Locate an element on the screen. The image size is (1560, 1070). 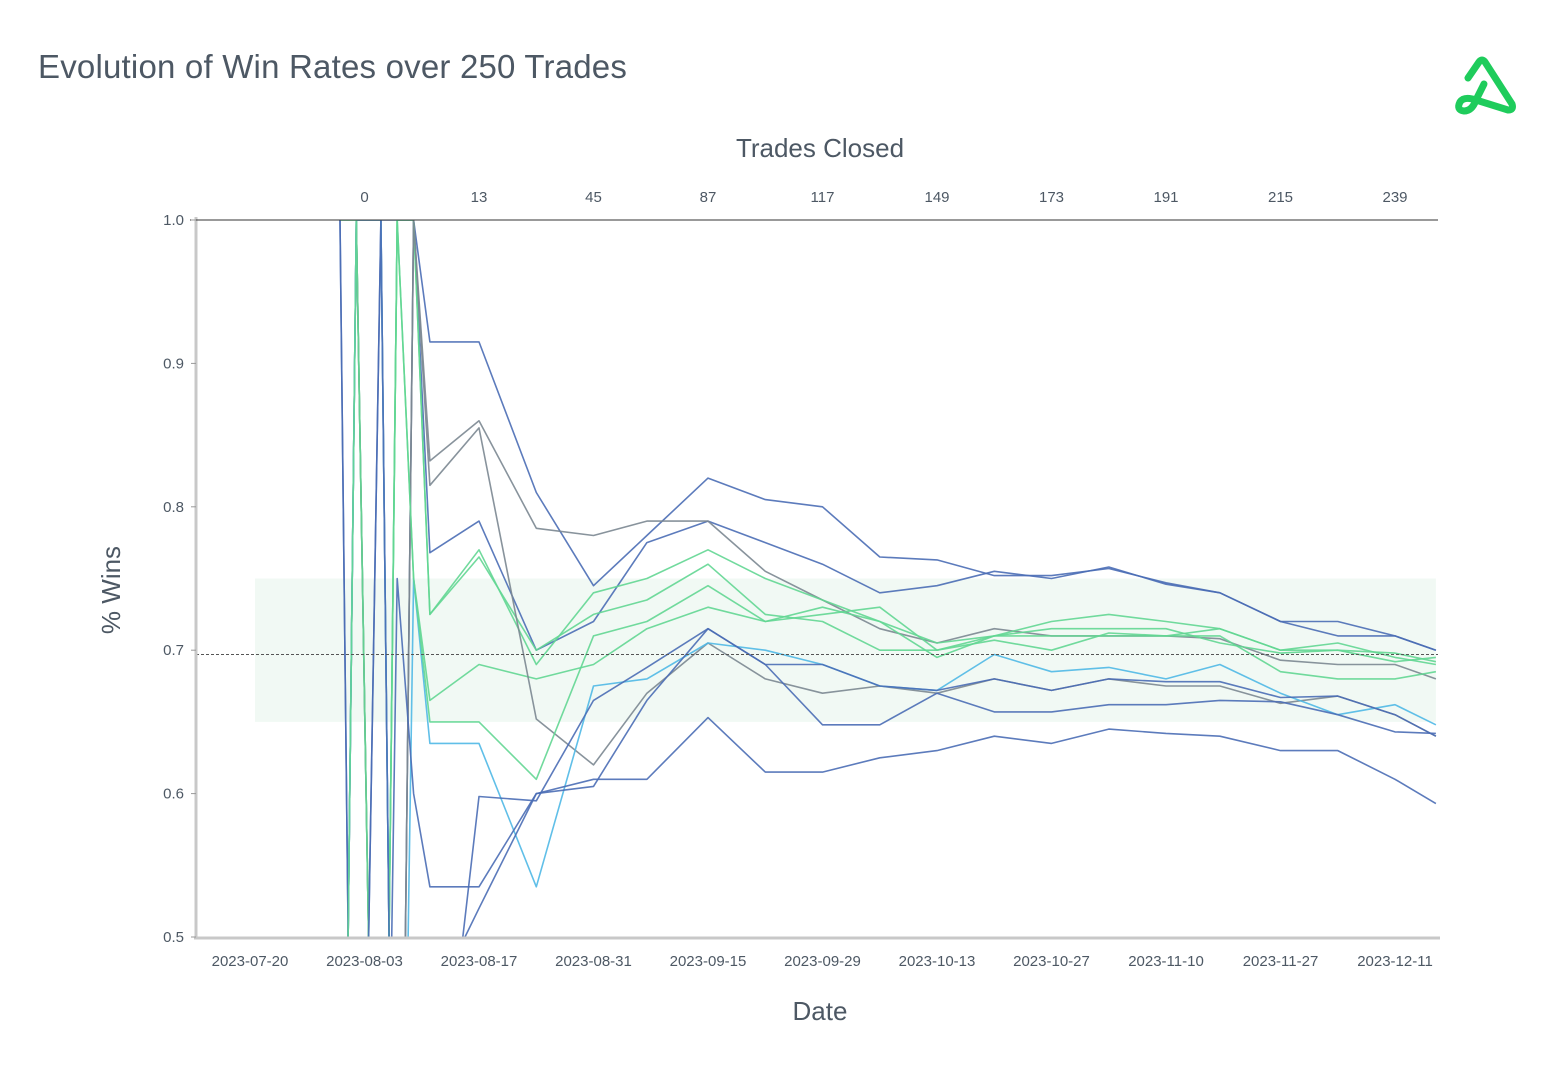
chart-title: Evolution of Win Rates over 250 Trades is located at coordinates (333, 66).